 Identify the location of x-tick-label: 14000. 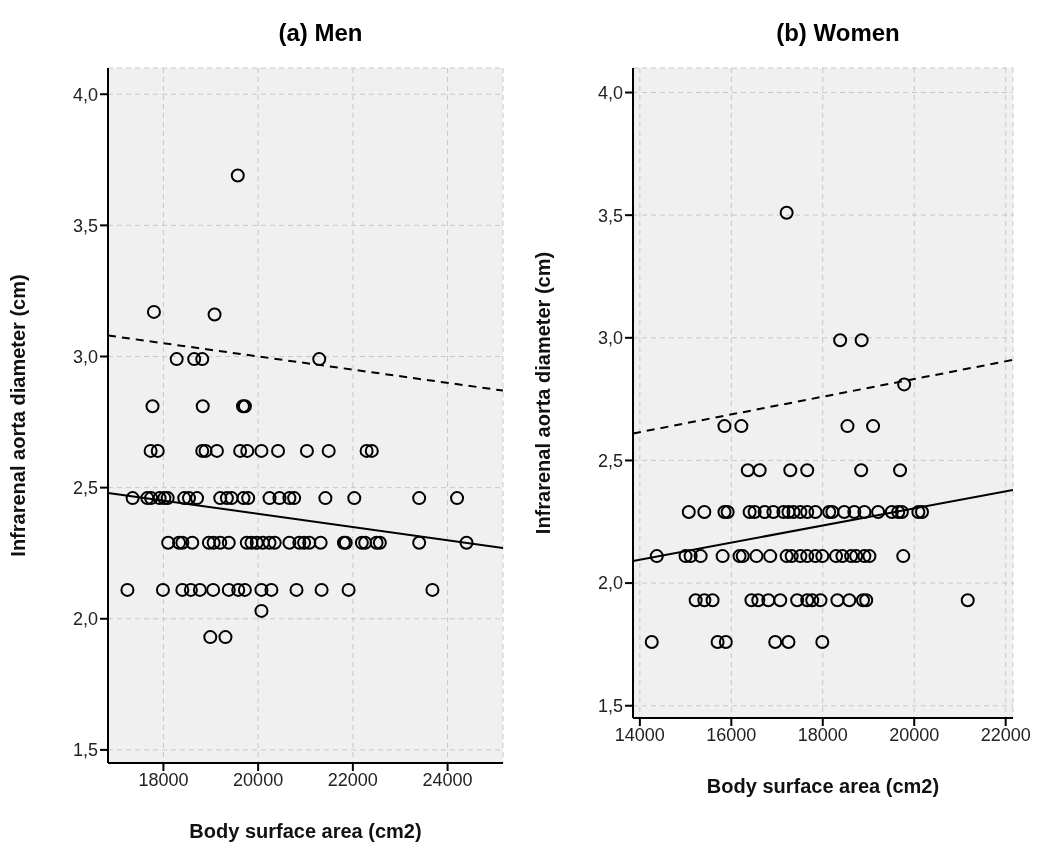
(639, 734).